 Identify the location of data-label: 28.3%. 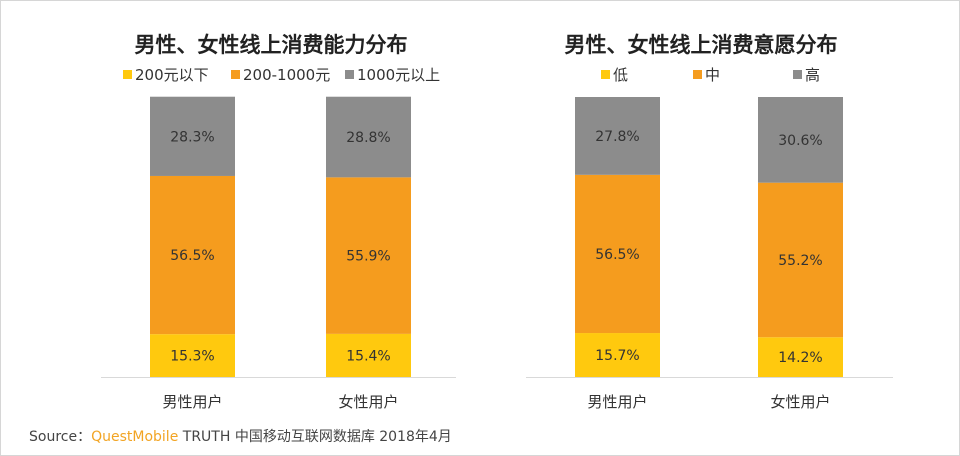
(192, 137).